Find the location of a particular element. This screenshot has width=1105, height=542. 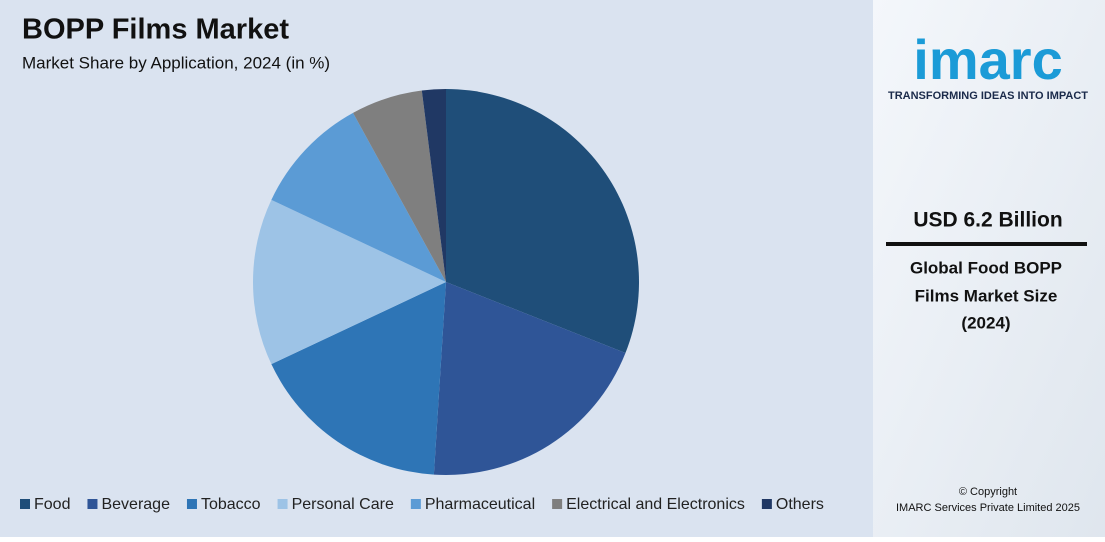

legend-label: Food is located at coordinates (52, 504).